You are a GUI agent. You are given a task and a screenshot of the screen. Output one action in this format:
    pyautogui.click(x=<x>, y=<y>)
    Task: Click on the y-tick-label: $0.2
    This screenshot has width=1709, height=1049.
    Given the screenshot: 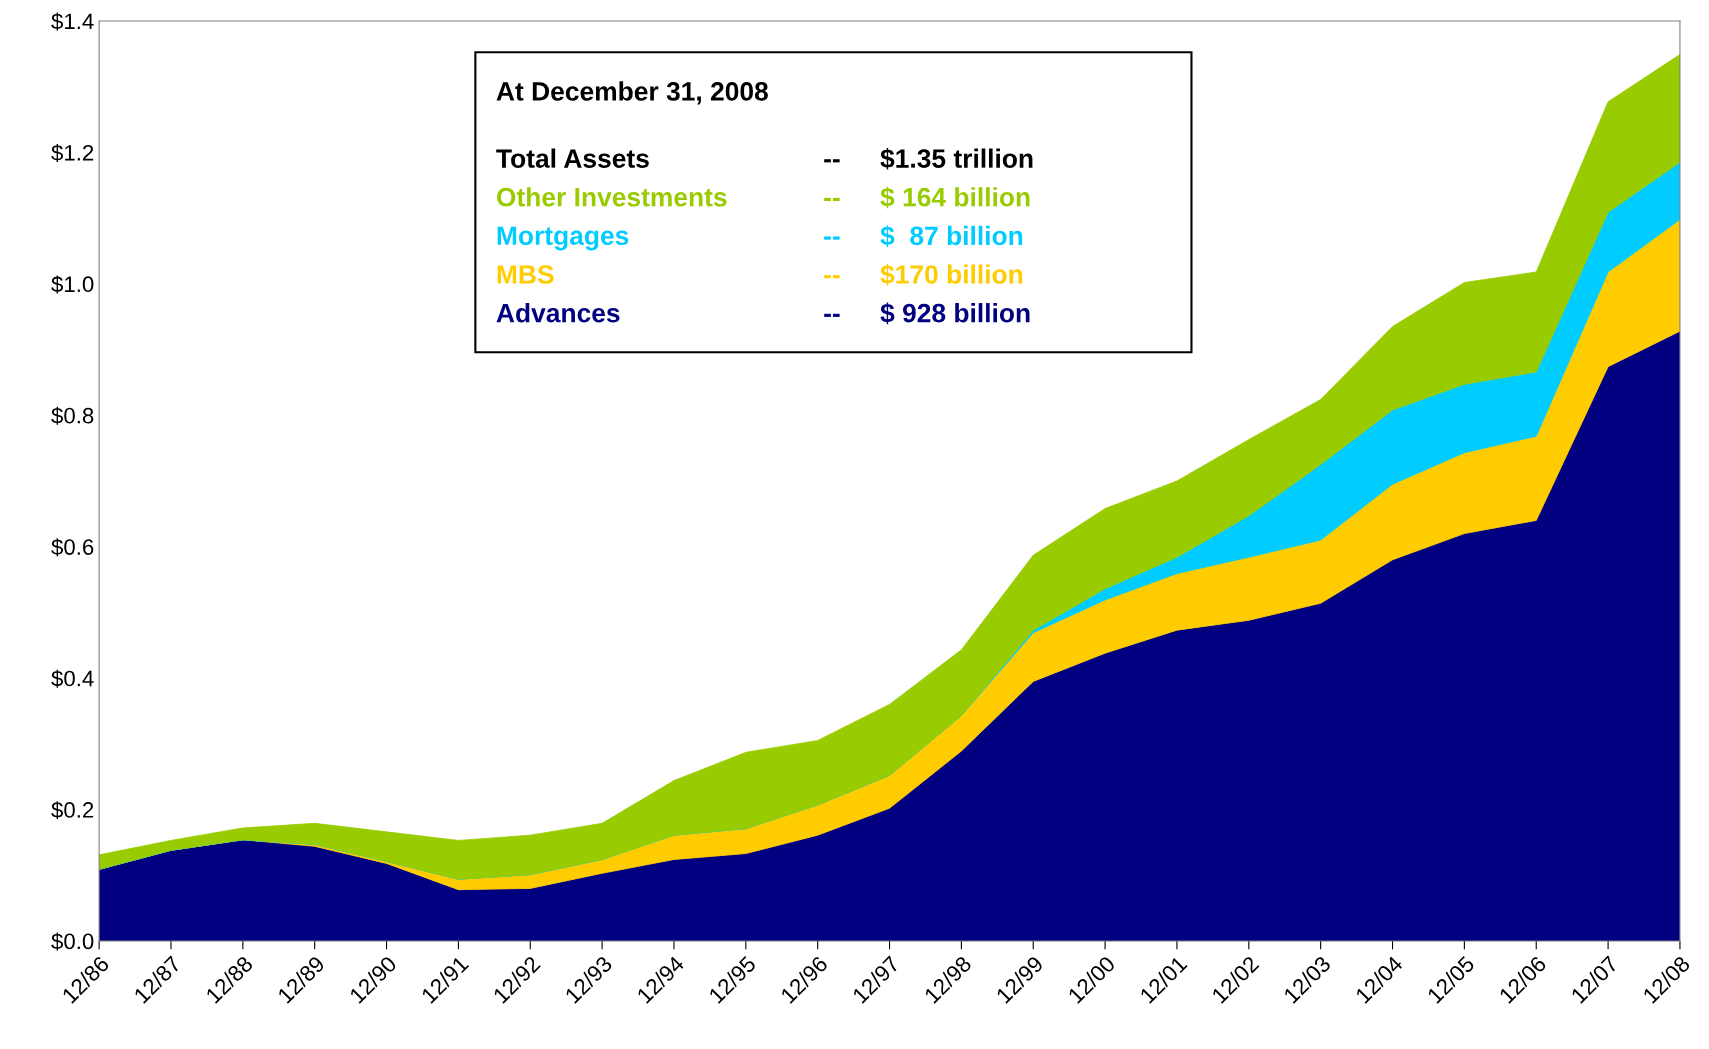 What is the action you would take?
    pyautogui.click(x=72, y=810)
    